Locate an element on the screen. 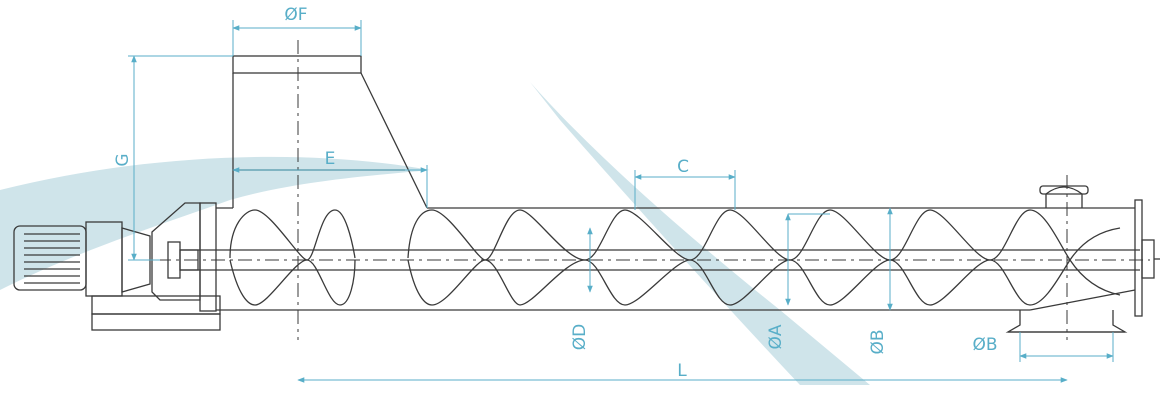  label-inlet-offset: E is located at coordinates (330, 159).